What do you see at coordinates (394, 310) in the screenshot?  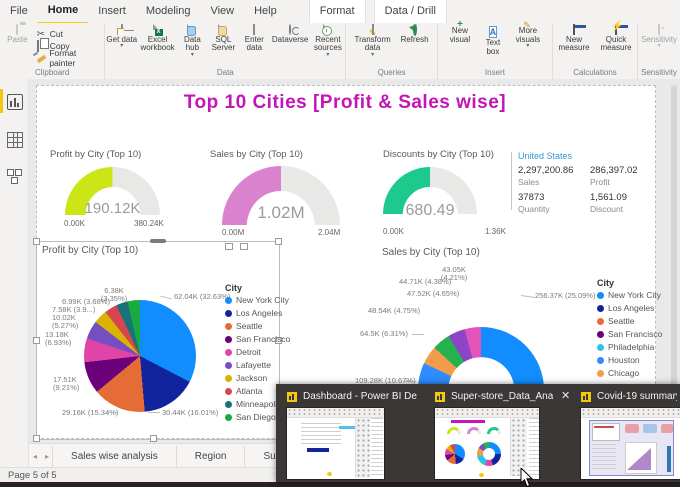 I see `donut-label: 48.54K (4.75%)` at bounding box center [394, 310].